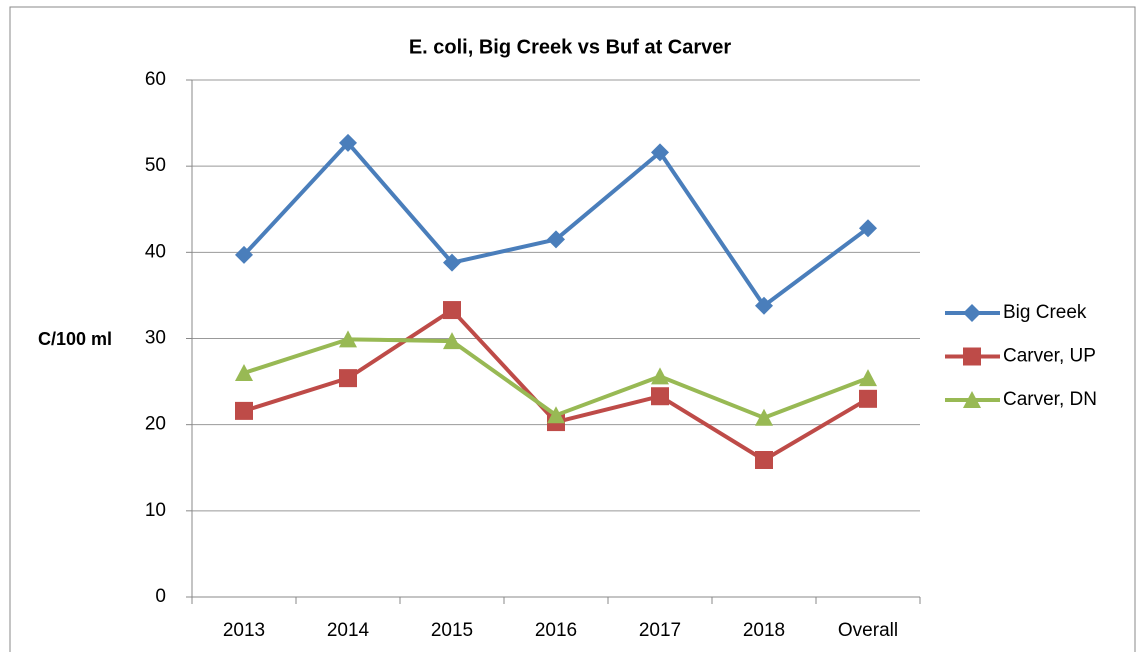  Describe the element at coordinates (244, 630) in the screenshot. I see `x-tick-label: 2013` at that location.